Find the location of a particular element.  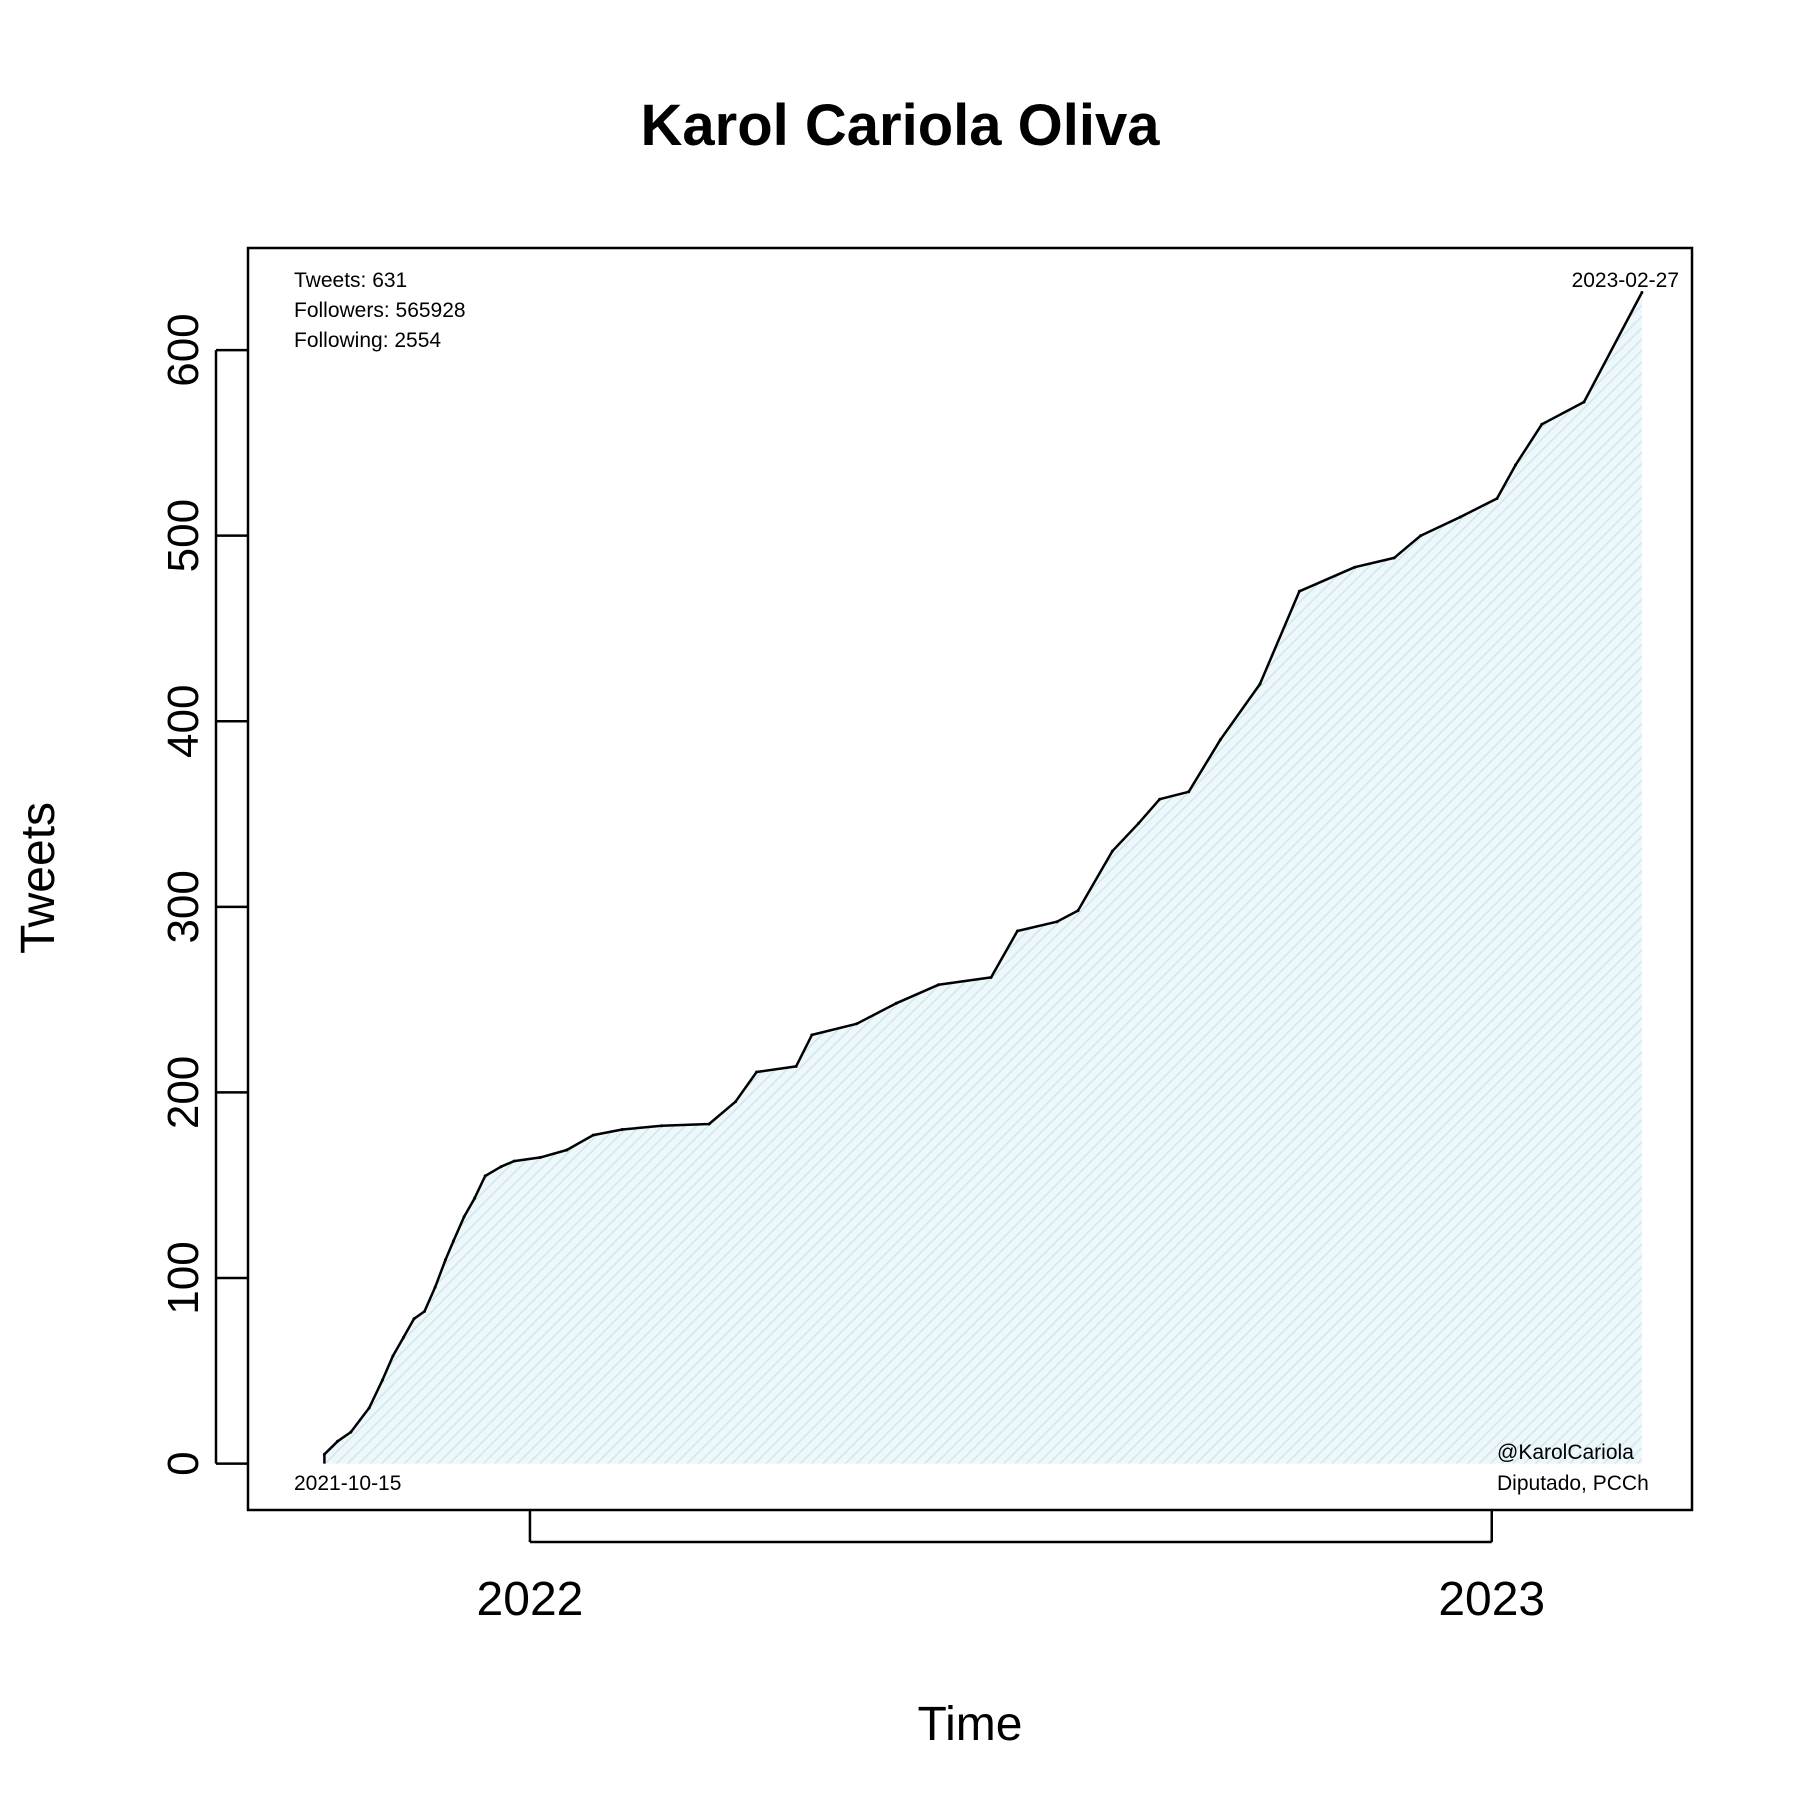

y-axis: 0 100 200 300 400 500 600 is located at coordinates (203, 894).